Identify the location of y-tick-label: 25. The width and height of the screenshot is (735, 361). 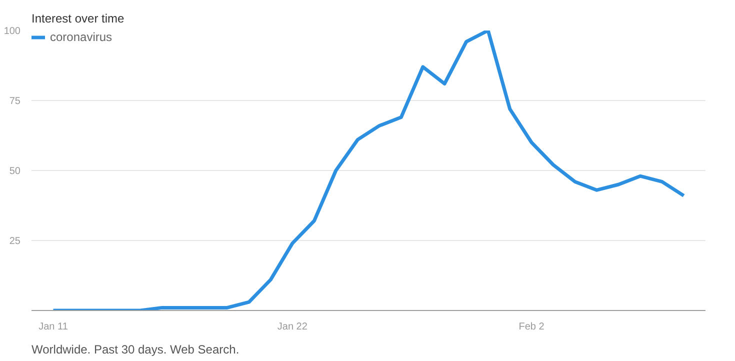
(15, 241).